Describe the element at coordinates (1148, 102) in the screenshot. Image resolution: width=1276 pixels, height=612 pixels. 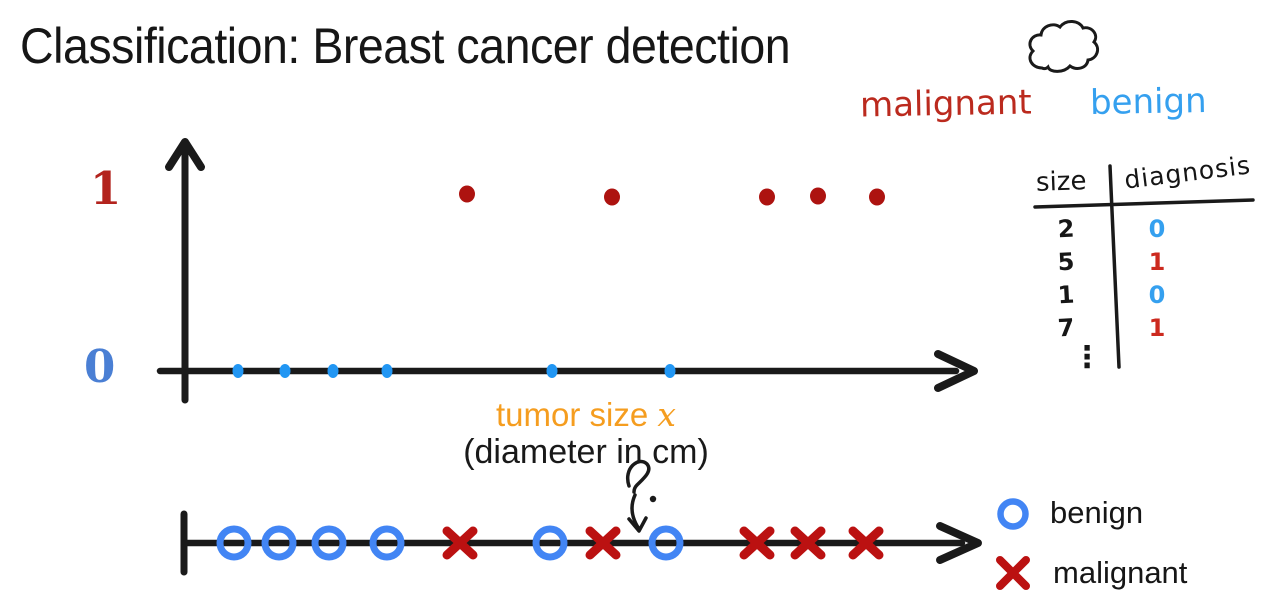
I see `benign-label: benign` at that location.